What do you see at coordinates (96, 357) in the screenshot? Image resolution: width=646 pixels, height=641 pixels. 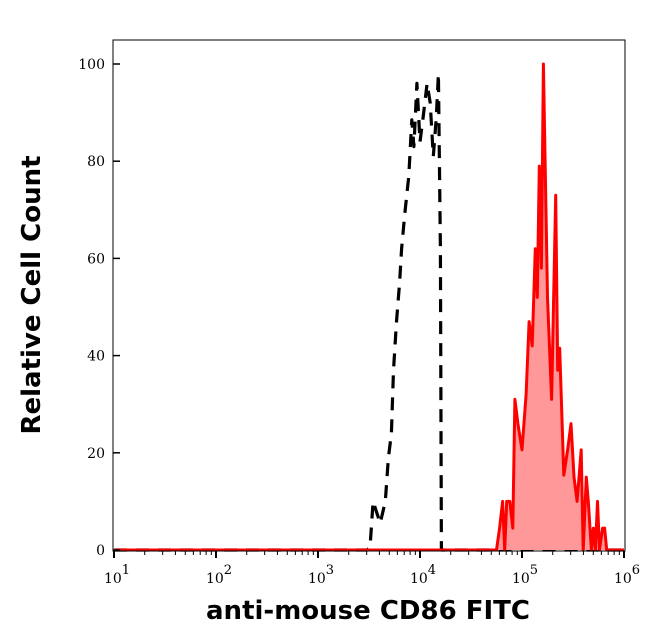 I see `y-tick-label: 40` at bounding box center [96, 357].